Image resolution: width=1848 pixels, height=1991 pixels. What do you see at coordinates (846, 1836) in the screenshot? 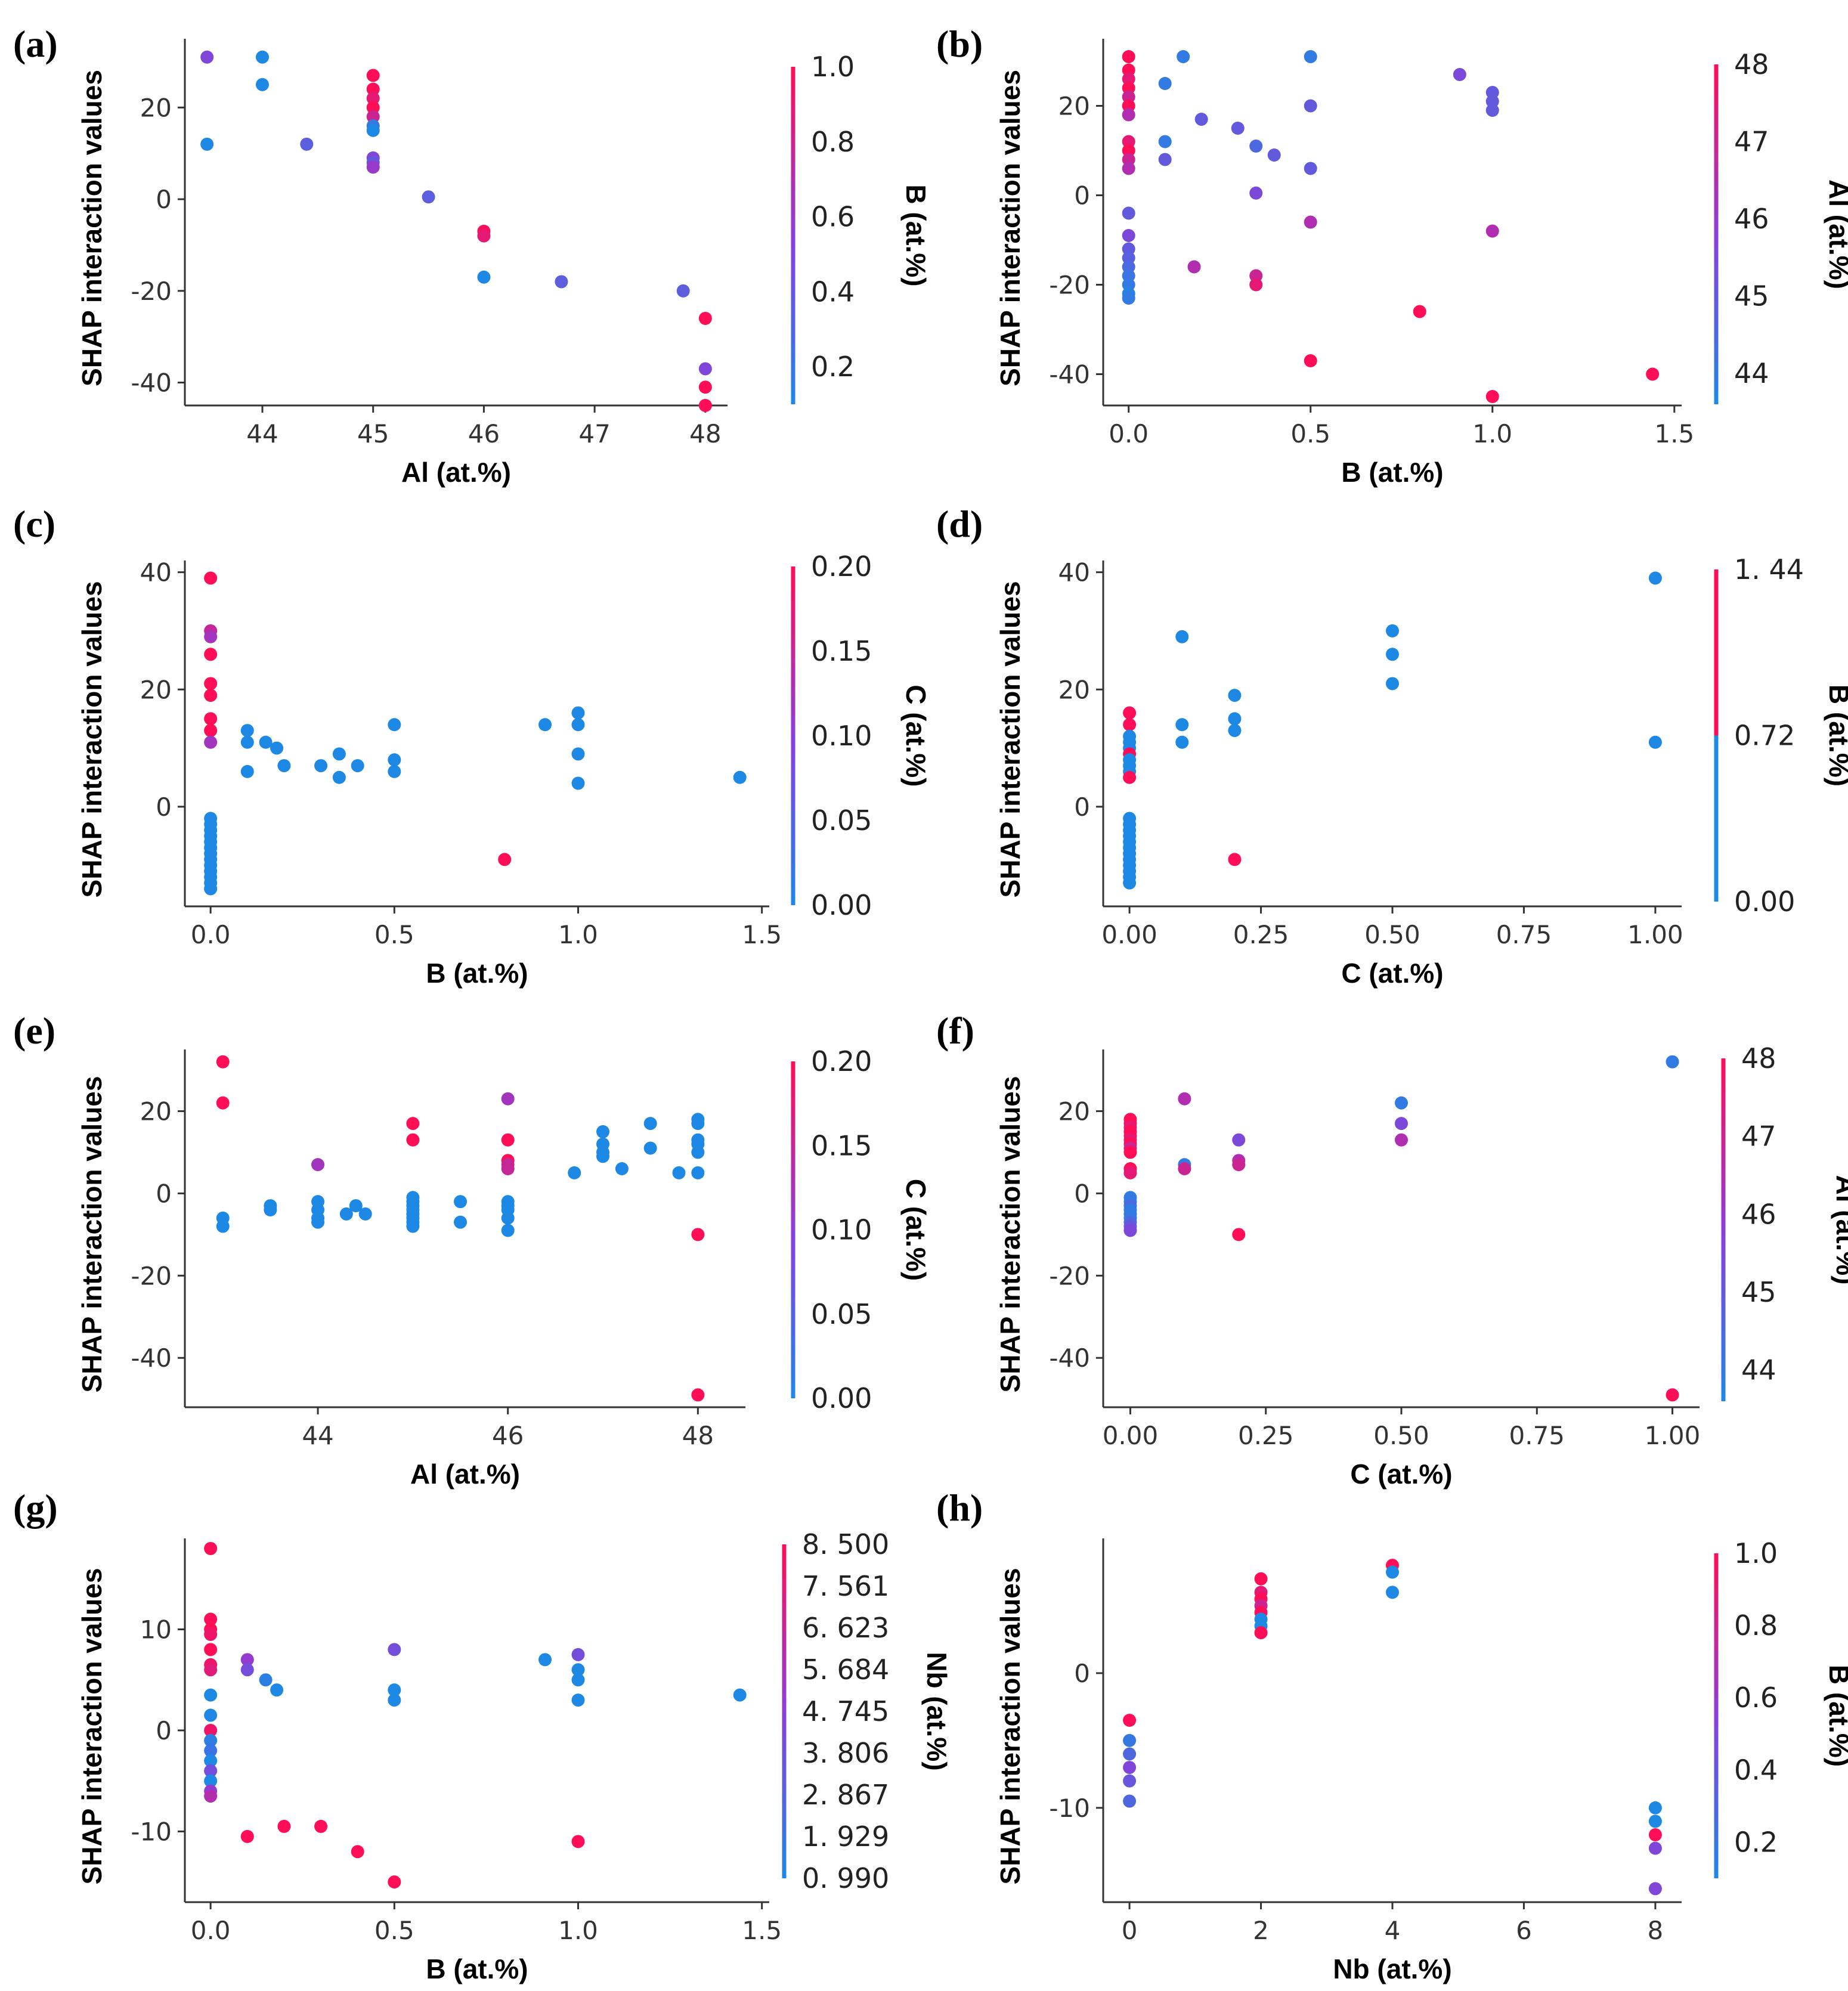
I see `colorbar-tick-label: 1. 929` at bounding box center [846, 1836].